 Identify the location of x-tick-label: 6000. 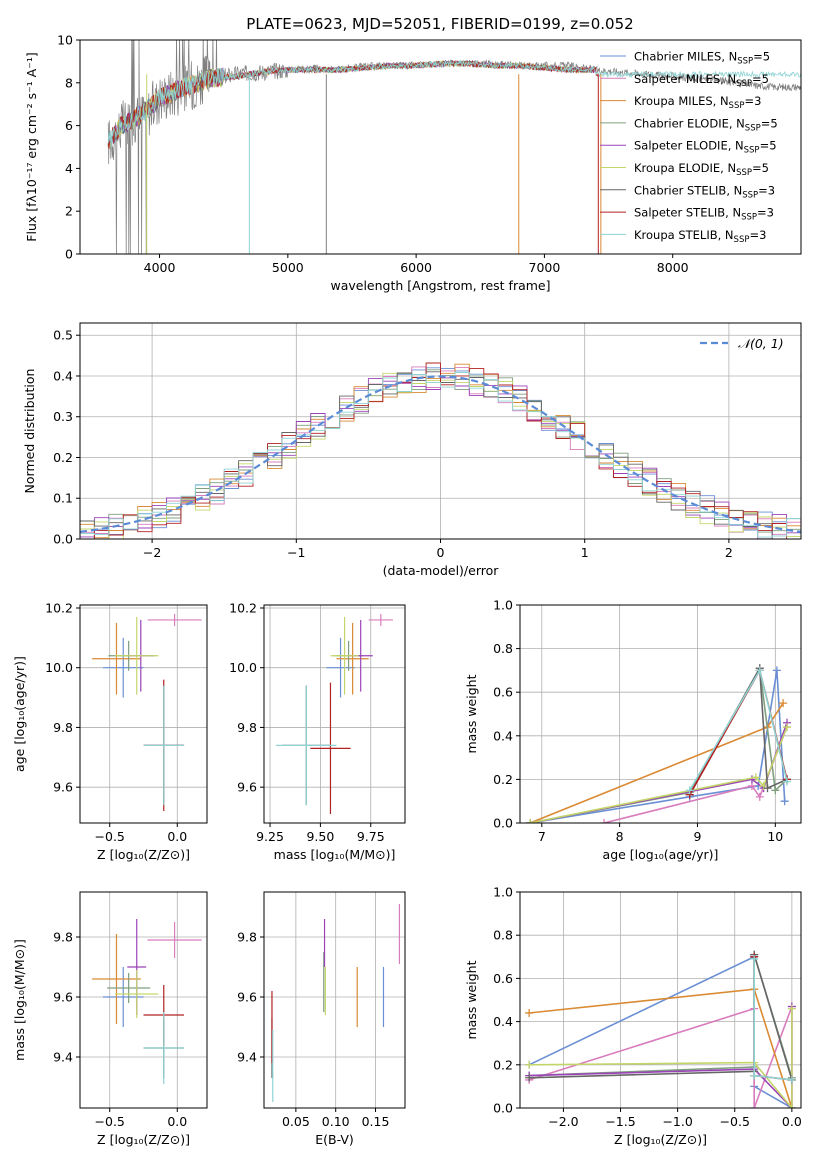
(416, 267).